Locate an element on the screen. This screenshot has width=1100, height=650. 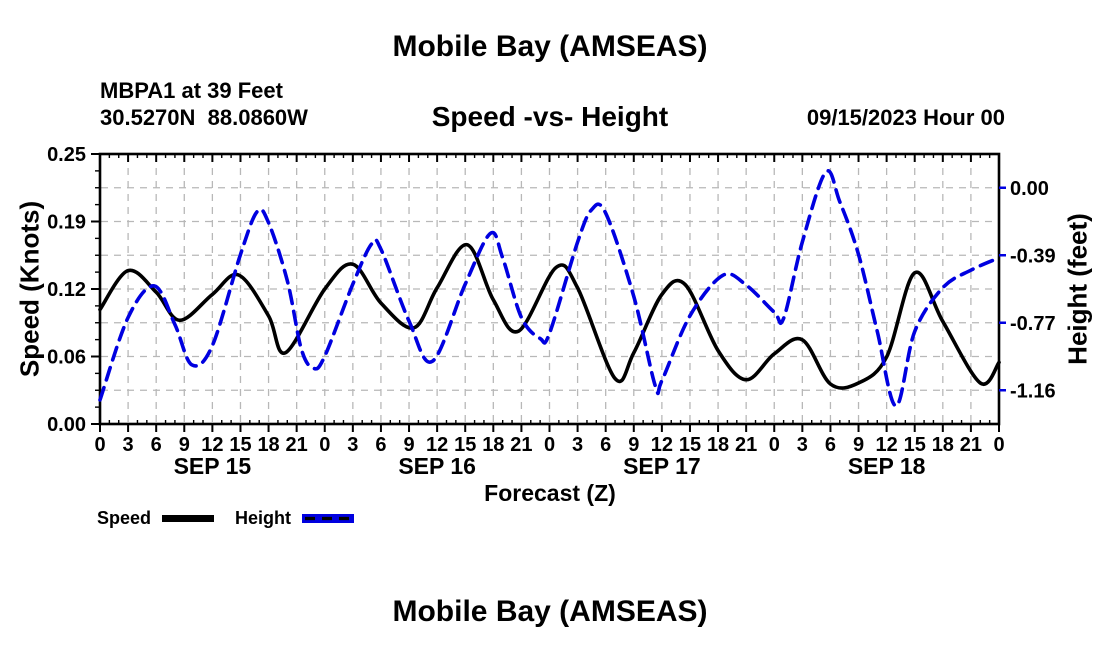
y-left-tick-label: 0.25 is located at coordinates (66, 155).